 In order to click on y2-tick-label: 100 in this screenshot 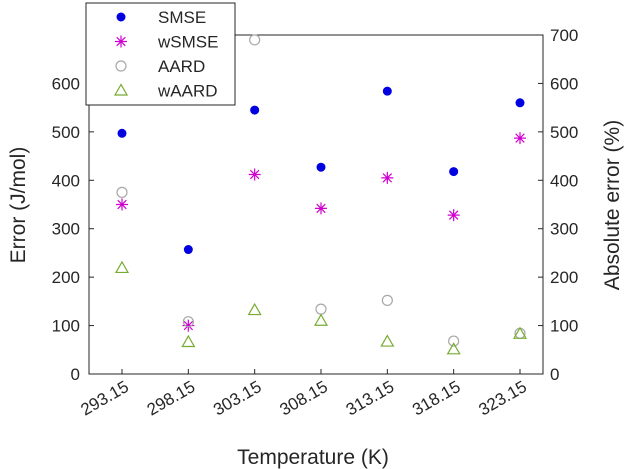, I will do `click(564, 326)`.